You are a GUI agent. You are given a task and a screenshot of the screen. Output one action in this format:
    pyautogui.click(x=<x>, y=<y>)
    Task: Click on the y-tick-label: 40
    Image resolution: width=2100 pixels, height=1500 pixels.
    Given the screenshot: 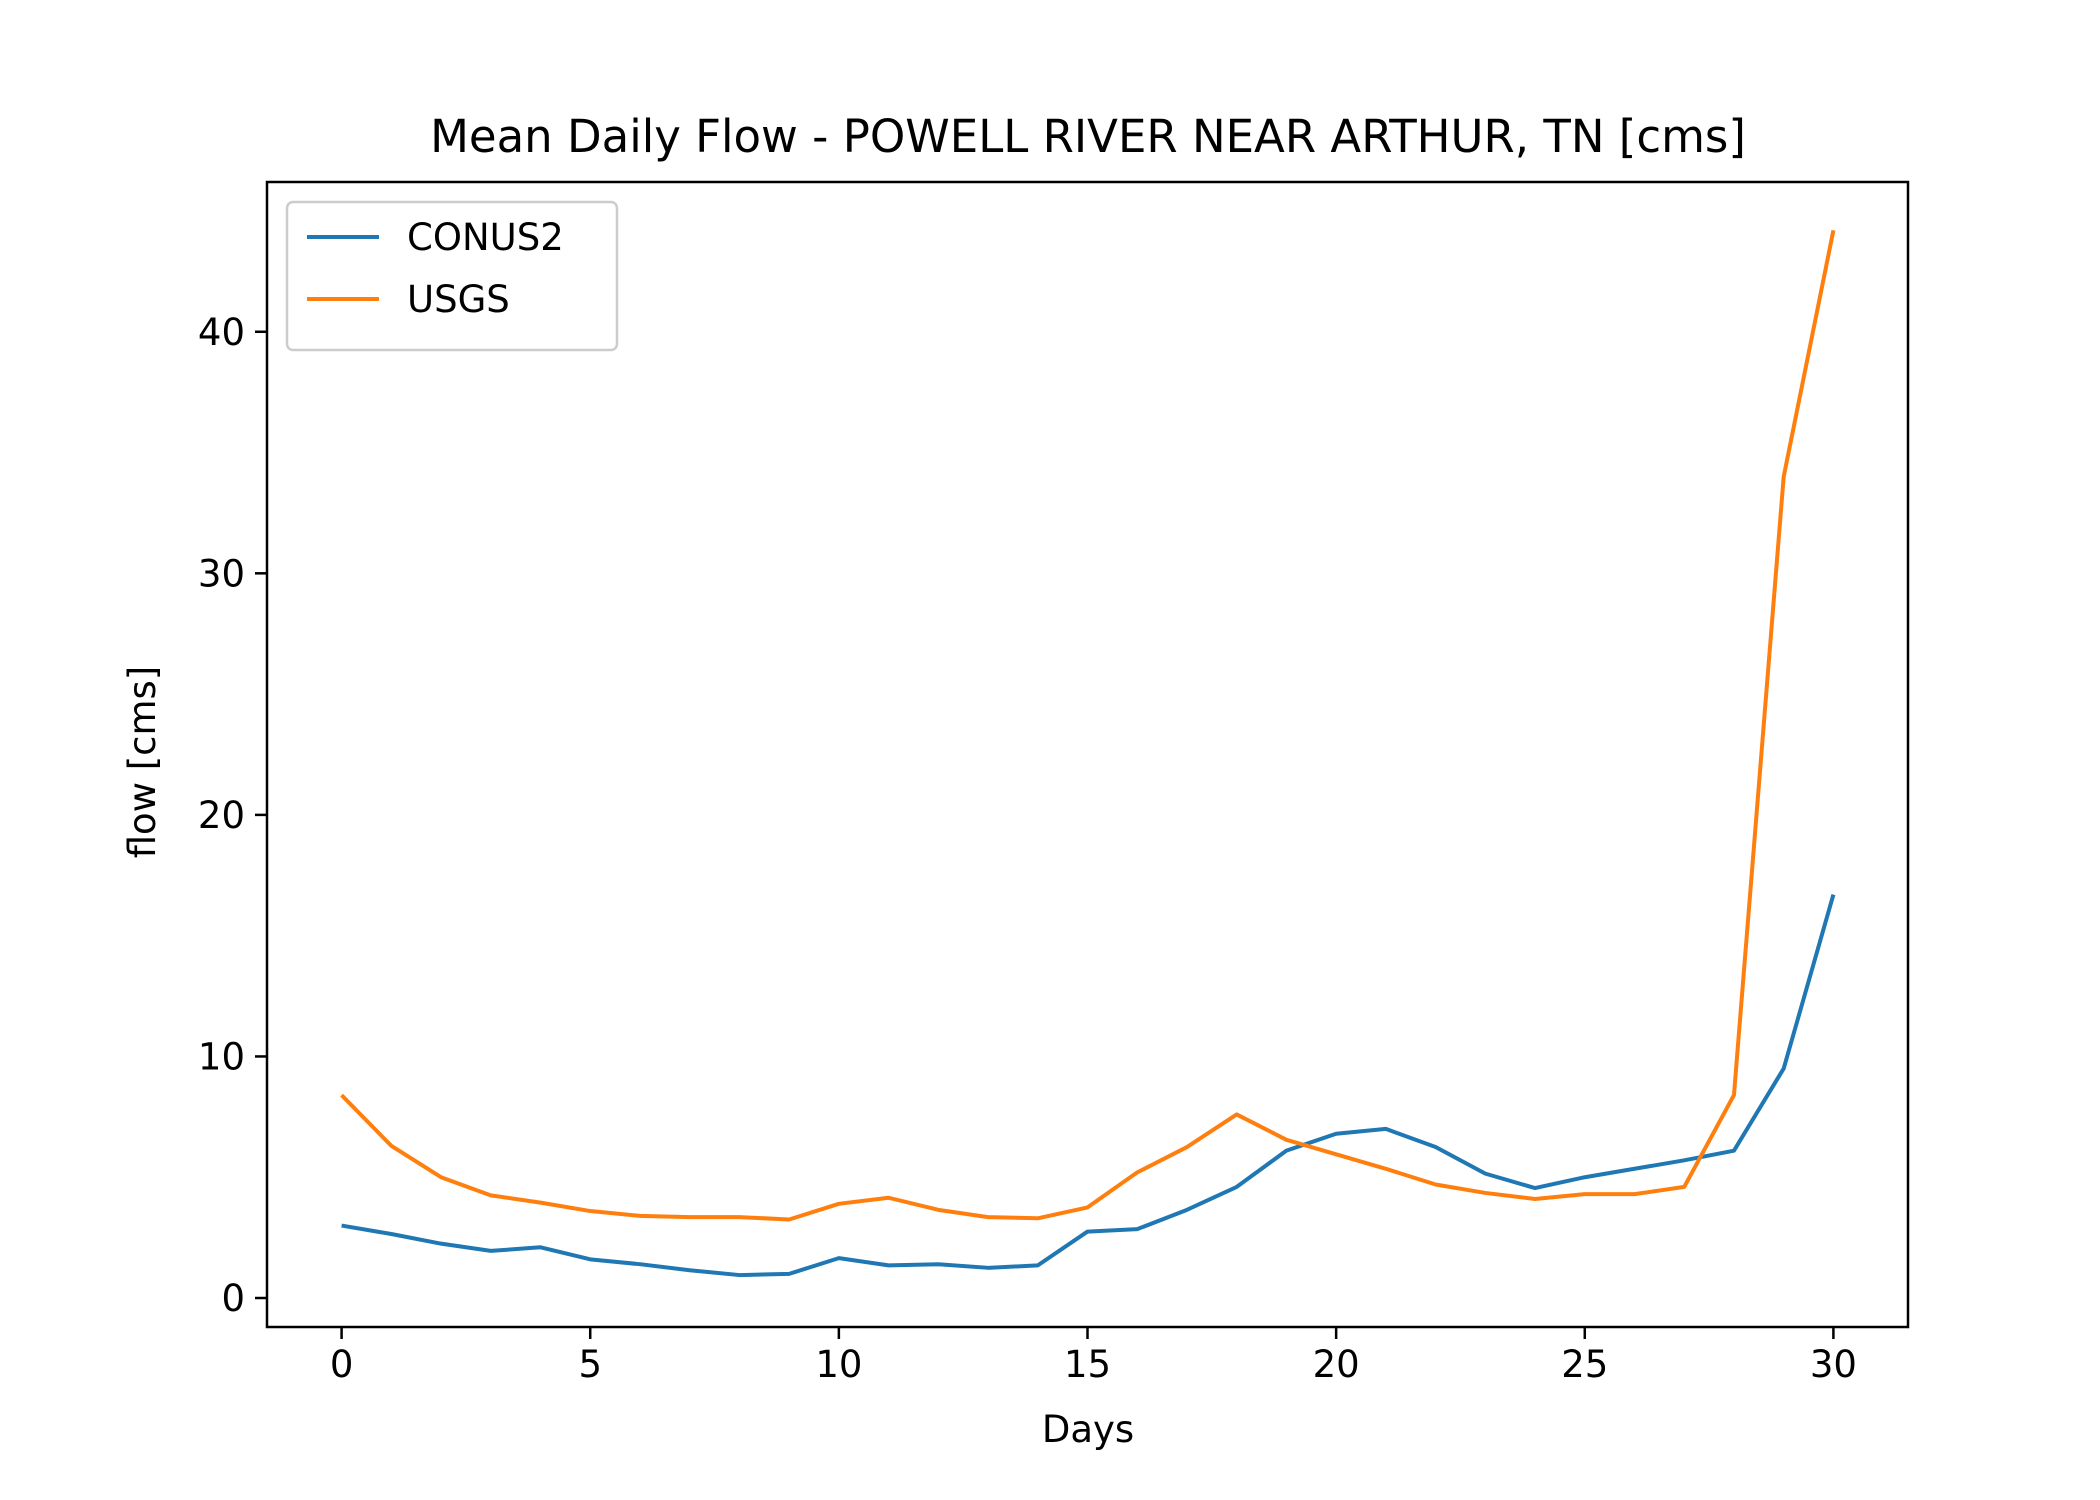 What is the action you would take?
    pyautogui.click(x=221, y=332)
    